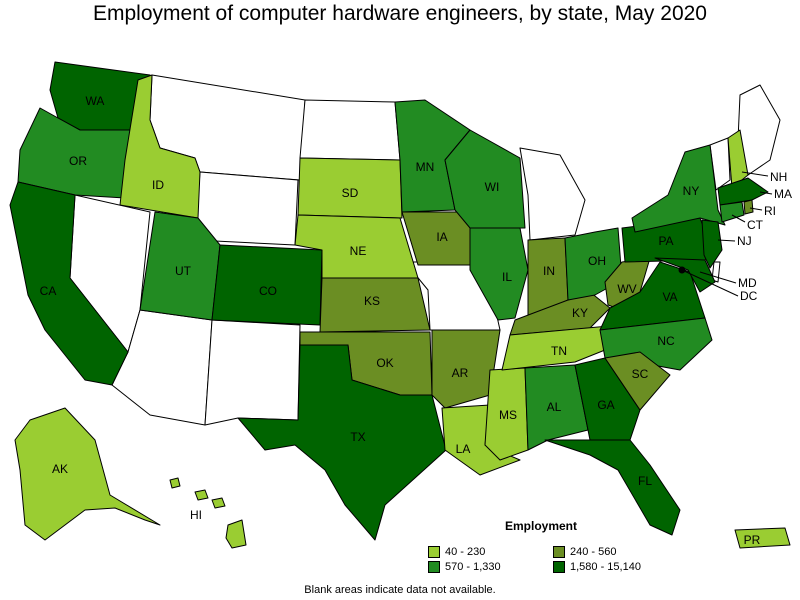 The width and height of the screenshot is (800, 600). I want to click on state-ak, so click(87, 474).